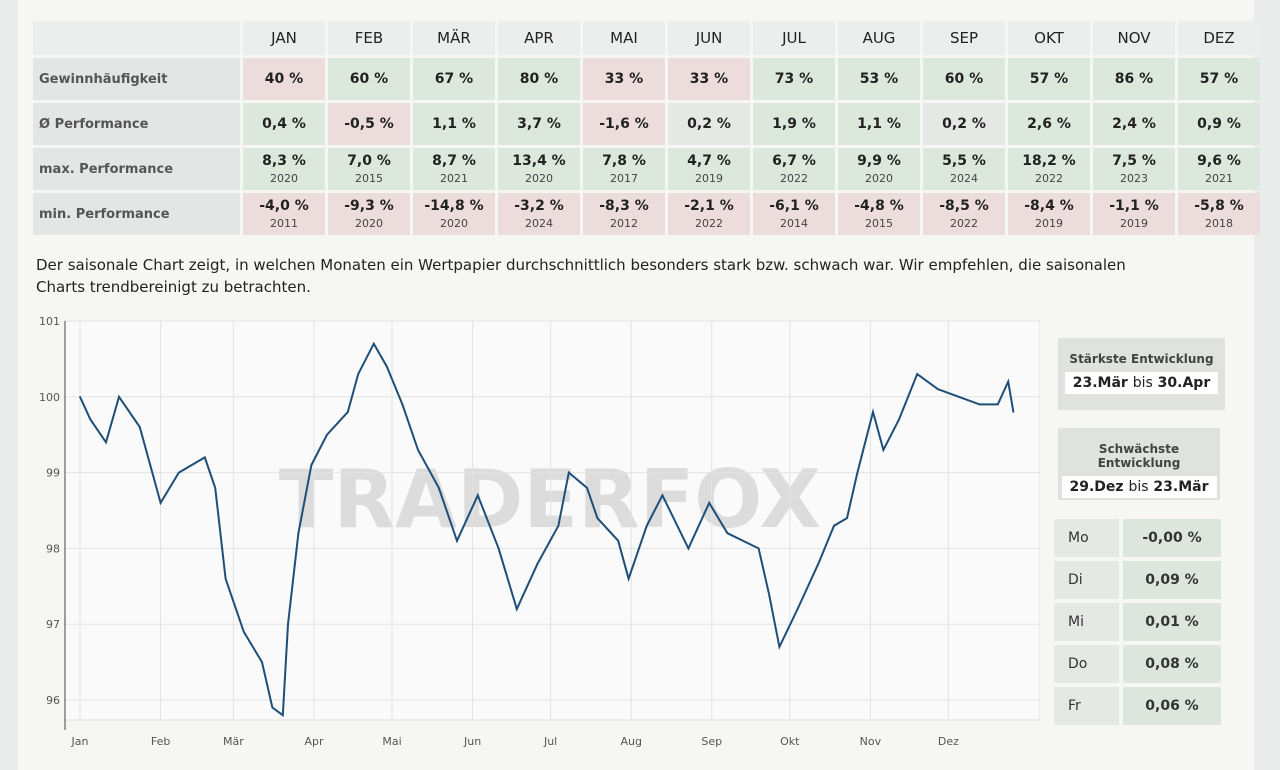 This screenshot has height=770, width=1280. I want to click on weekday-label: Mo, so click(1086, 538).